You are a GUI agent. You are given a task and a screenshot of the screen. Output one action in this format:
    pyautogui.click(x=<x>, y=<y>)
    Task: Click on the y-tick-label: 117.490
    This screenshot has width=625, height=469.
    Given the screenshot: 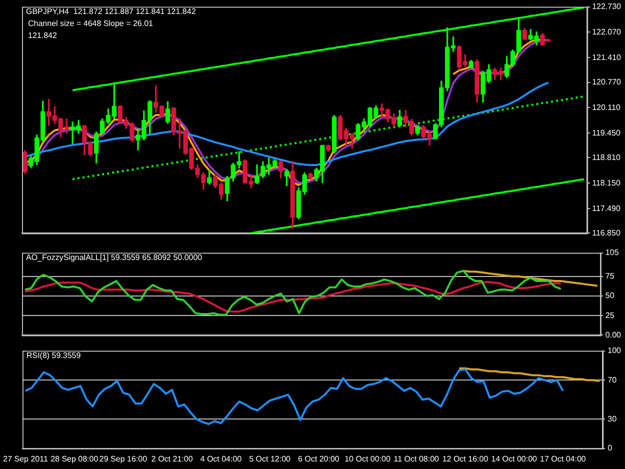 What is the action you would take?
    pyautogui.click(x=606, y=208)
    